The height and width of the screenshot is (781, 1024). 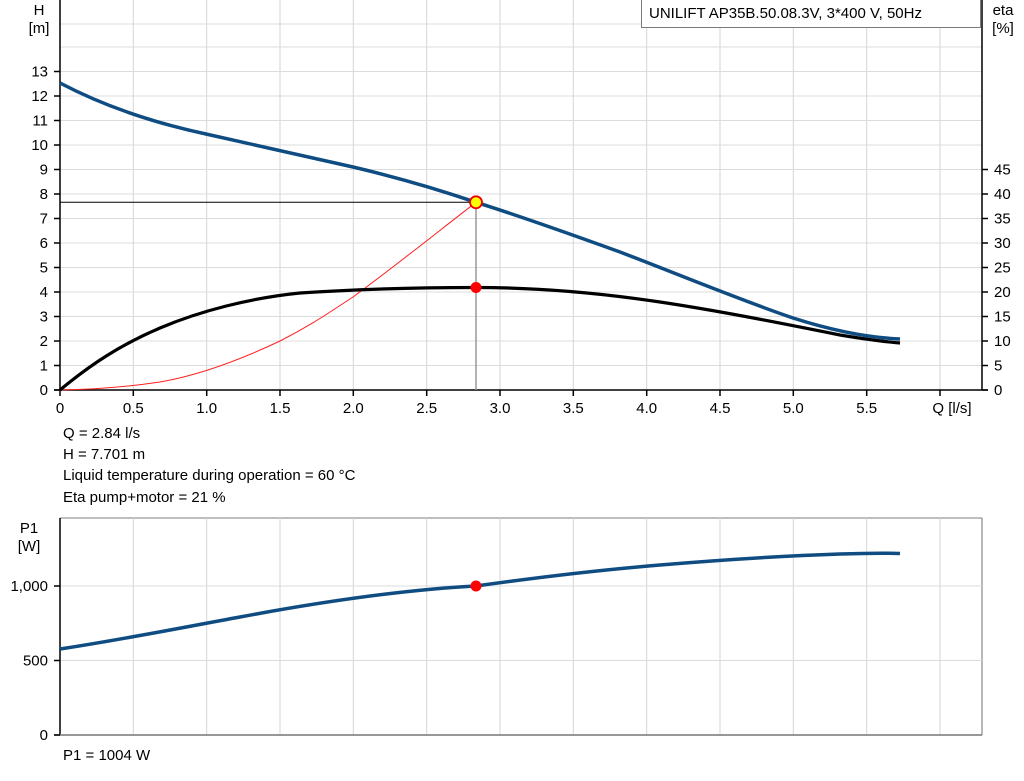 What do you see at coordinates (646, 408) in the screenshot?
I see `svg-text: 4.0` at bounding box center [646, 408].